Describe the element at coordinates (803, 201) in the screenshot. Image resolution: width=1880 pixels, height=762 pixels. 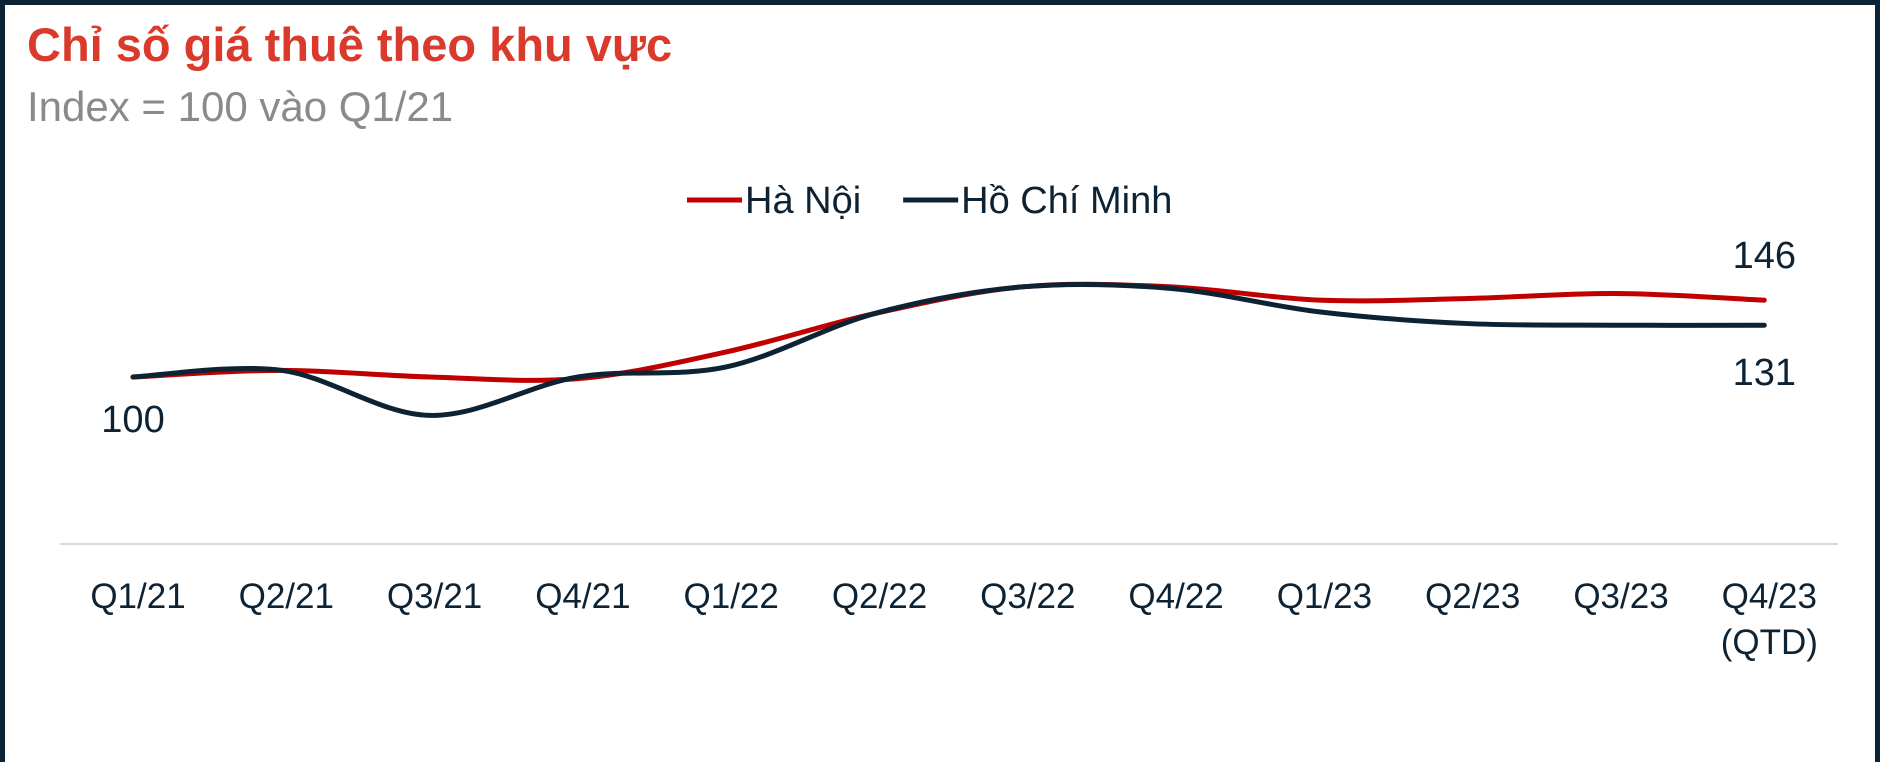
I see `legend-label: Hà Nội` at that location.